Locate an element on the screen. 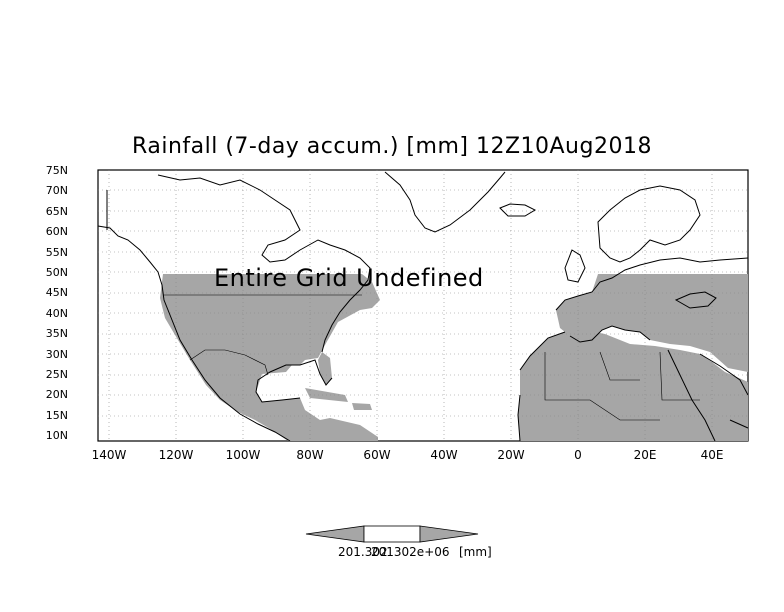 The image size is (784, 612). lon-label: 20W is located at coordinates (511, 455).